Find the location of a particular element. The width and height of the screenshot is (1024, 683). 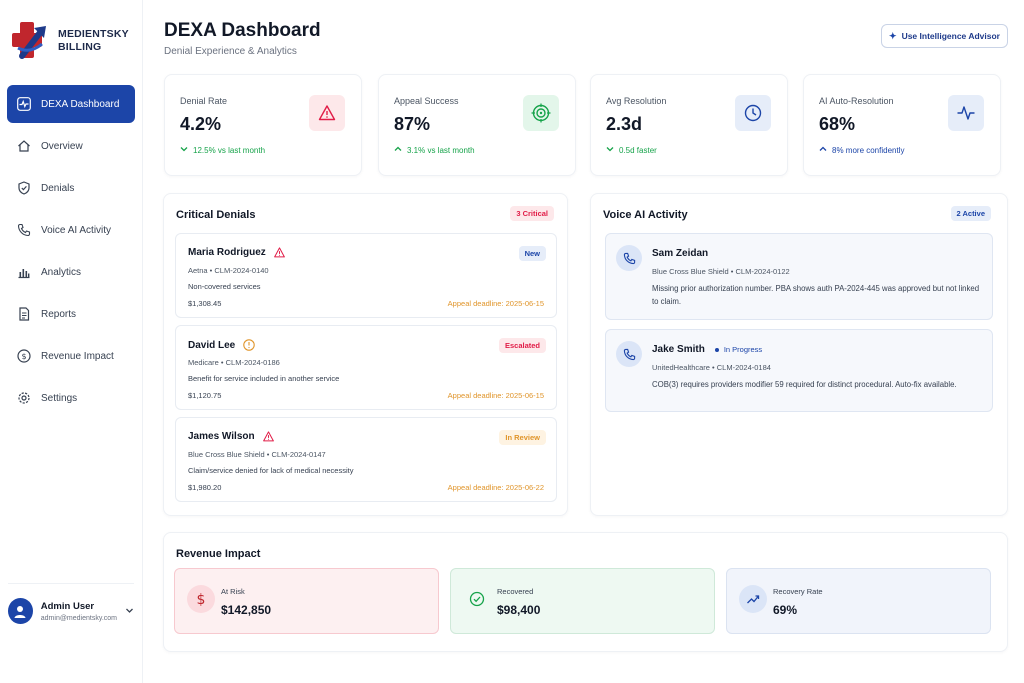

stat-trend: 8% more confidently is located at coordinates (861, 150).